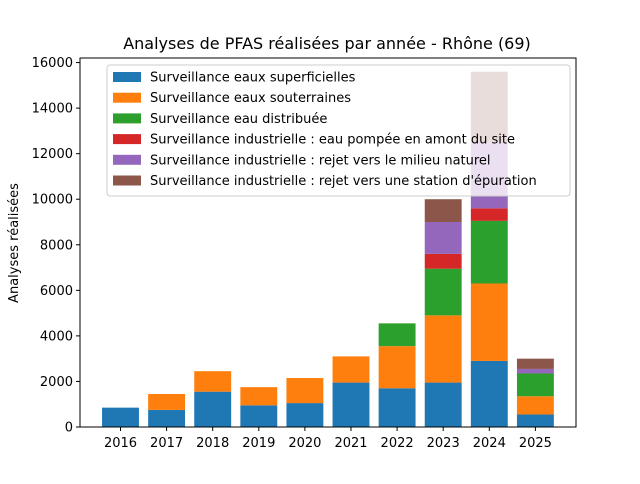 This screenshot has width=640, height=484. I want to click on x-tick-label: 2020, so click(304, 443).